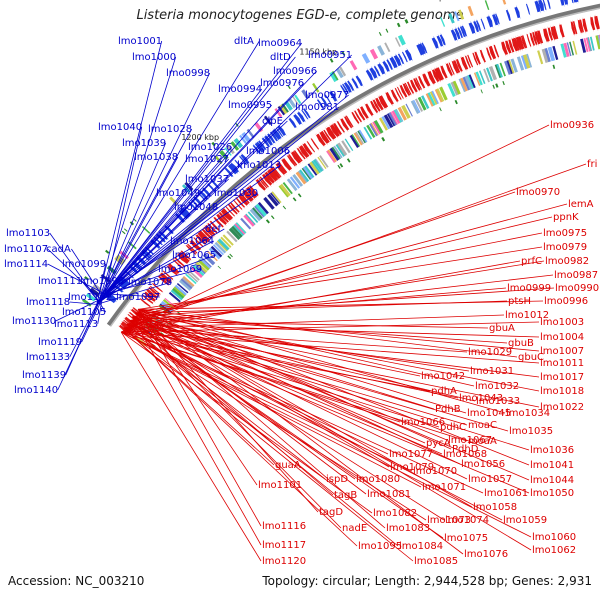 This screenshot has height=600, width=600. I want to click on reverse-gene-label: lmo1095, so click(380, 546).